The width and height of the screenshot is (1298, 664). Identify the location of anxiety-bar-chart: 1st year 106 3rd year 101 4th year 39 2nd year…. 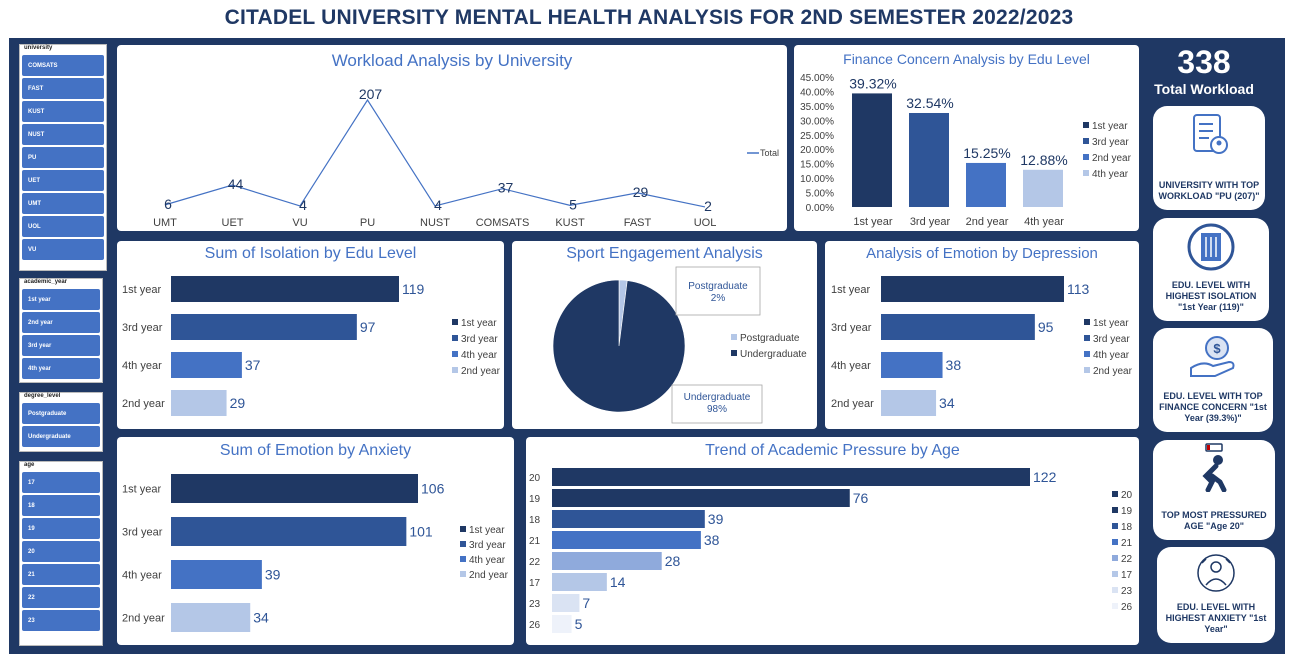
(315, 553).